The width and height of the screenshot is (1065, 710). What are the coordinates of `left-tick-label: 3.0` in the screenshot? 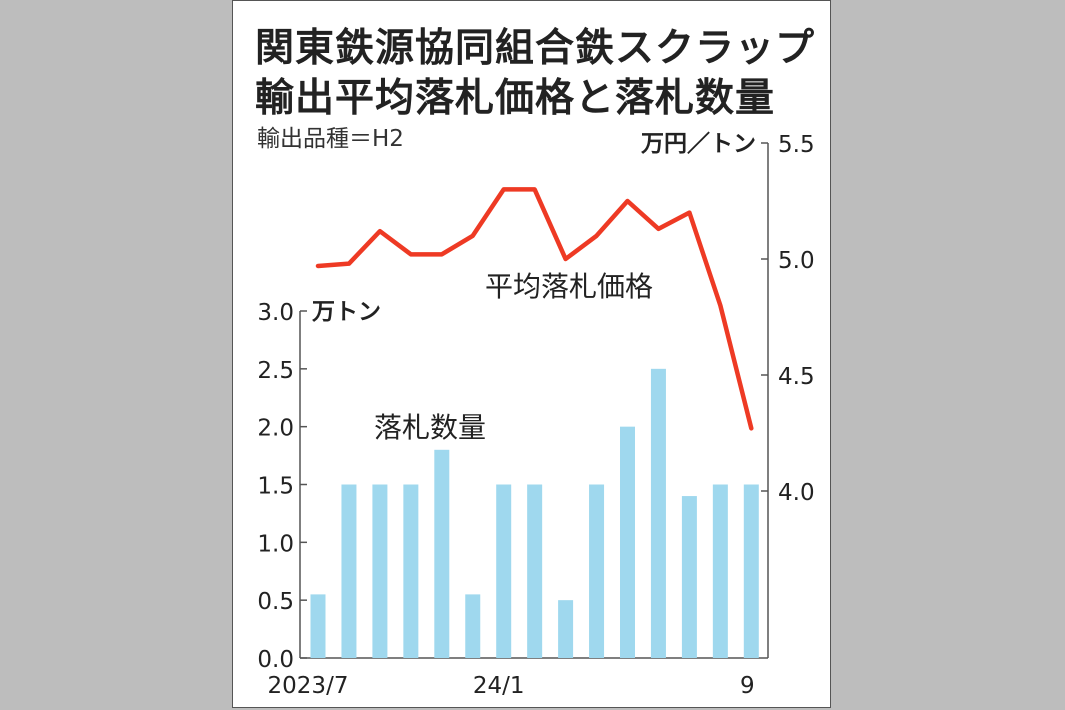 It's located at (275, 313).